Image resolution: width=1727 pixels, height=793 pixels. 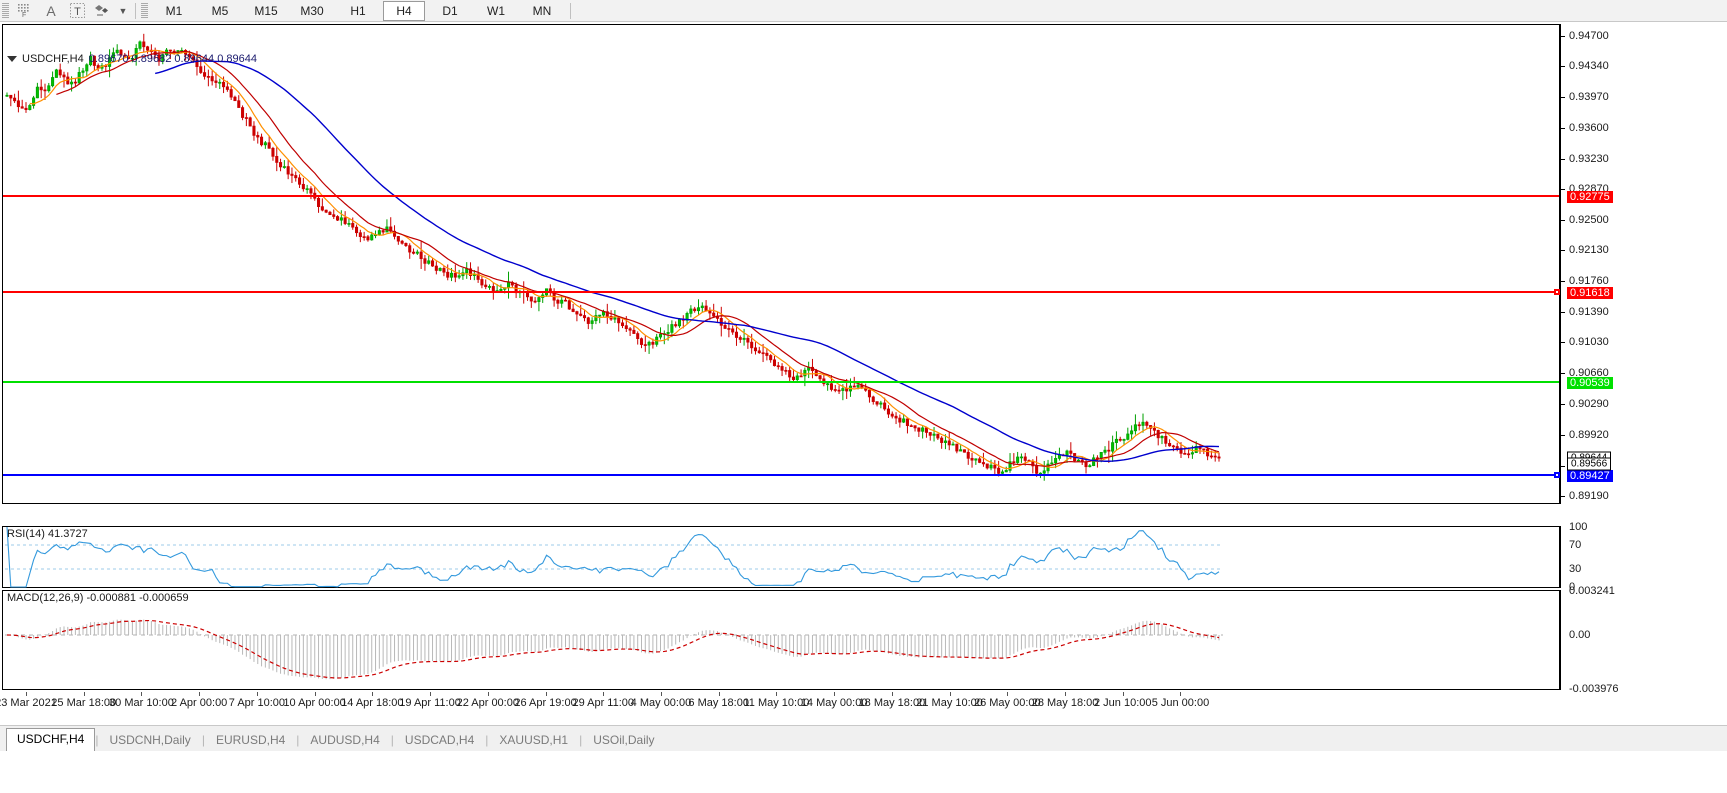 What do you see at coordinates (781, 474) in the screenshot?
I see `level-line-support-blue` at bounding box center [781, 474].